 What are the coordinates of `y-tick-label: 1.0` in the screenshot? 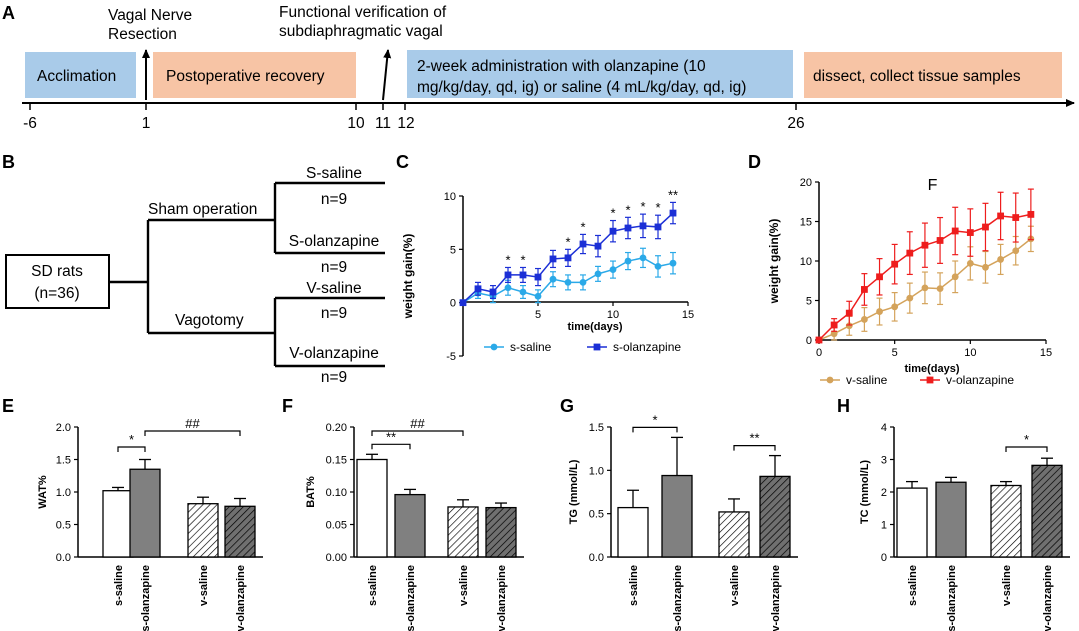 It's located at (63, 493).